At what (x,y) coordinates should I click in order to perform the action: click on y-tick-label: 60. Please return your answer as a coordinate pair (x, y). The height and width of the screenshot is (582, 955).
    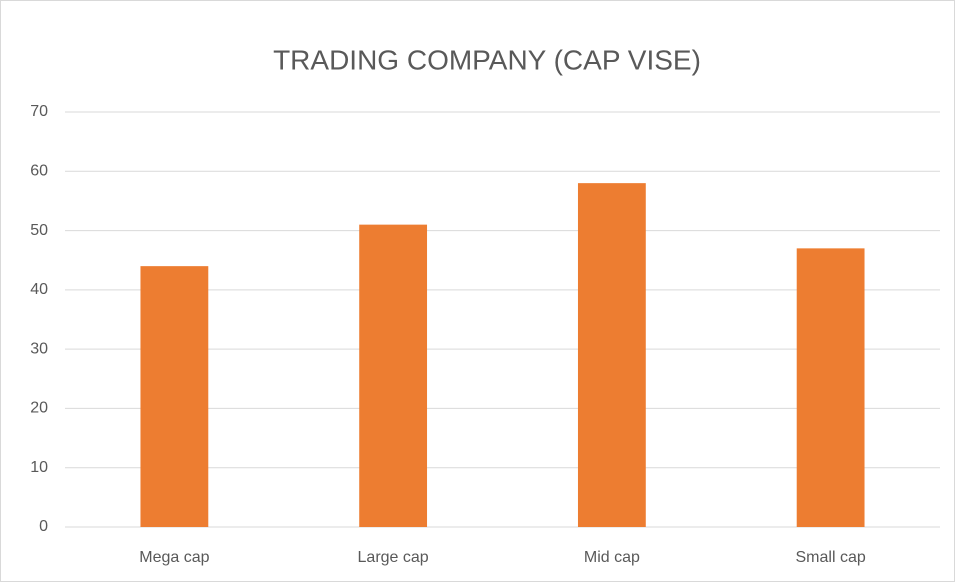
    Looking at the image, I should click on (39, 171).